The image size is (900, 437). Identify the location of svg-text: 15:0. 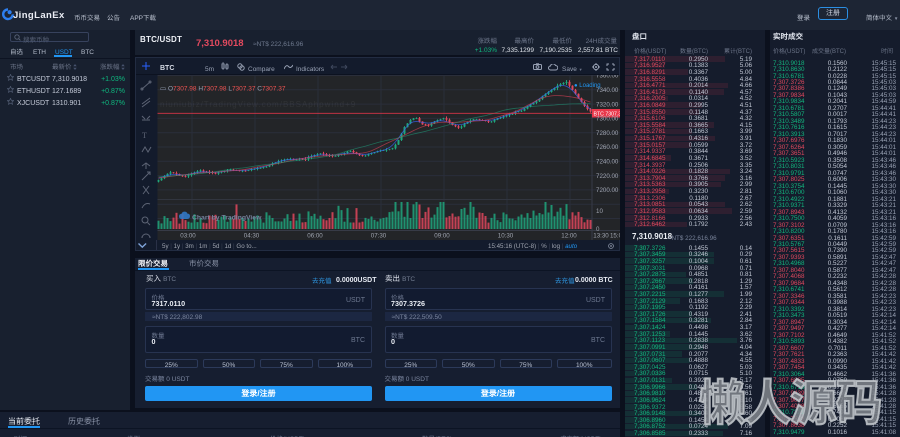
(615, 236).